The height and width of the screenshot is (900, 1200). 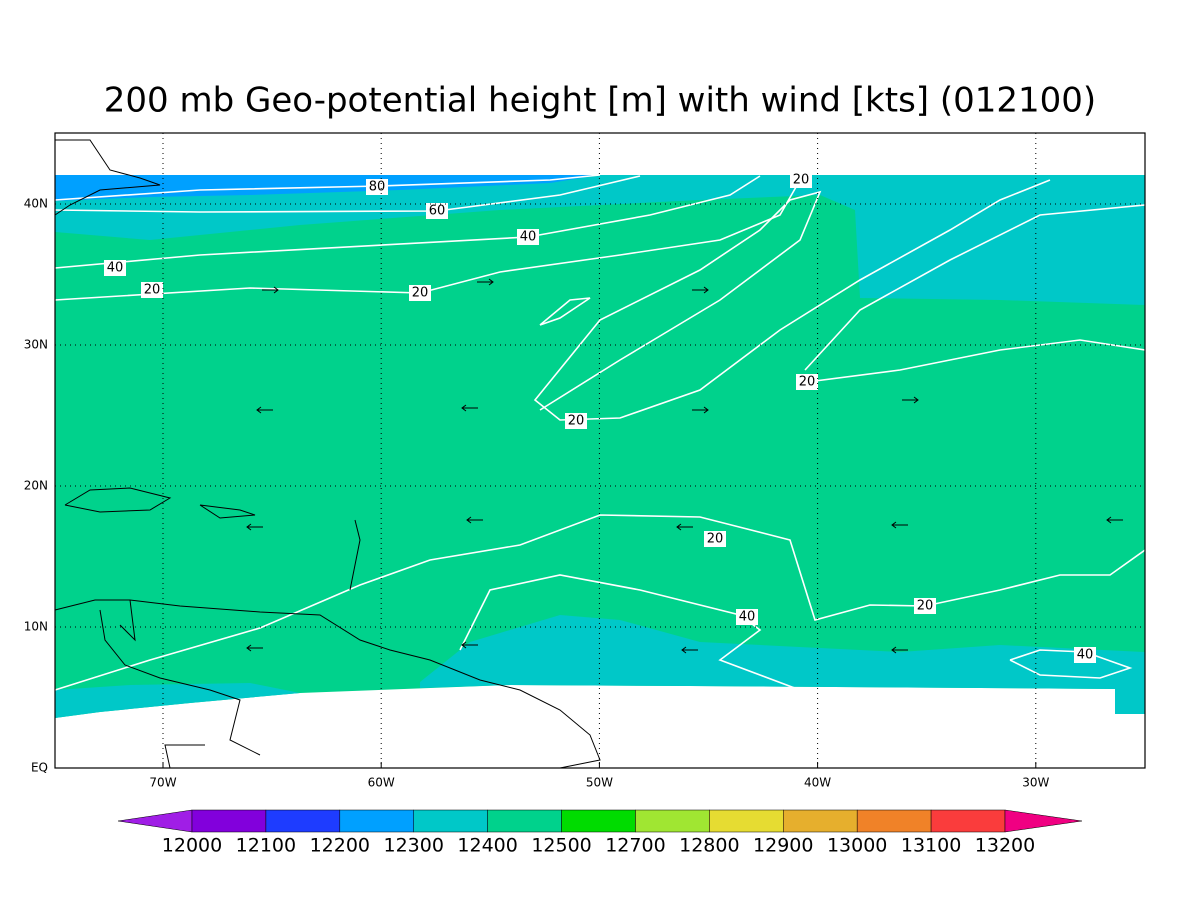 I want to click on contour-label: 60, so click(x=437, y=211).